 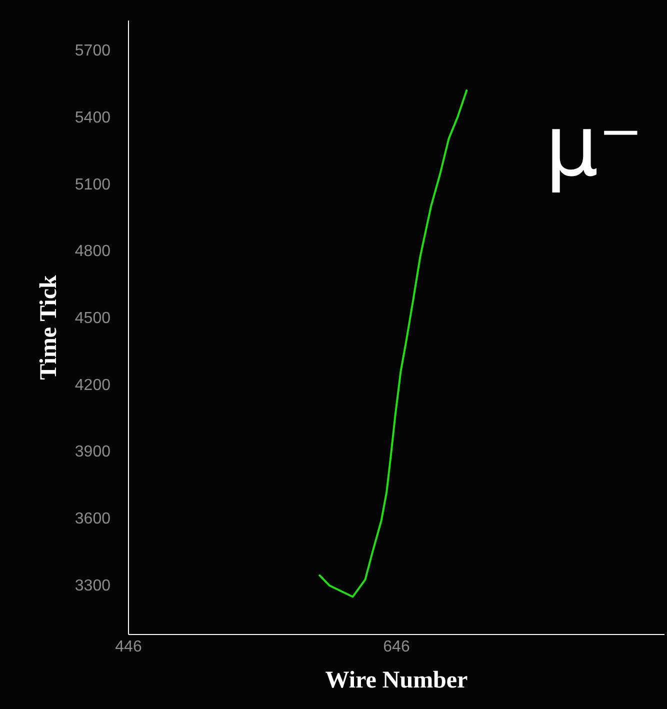 What do you see at coordinates (92, 185) in the screenshot?
I see `y-tick-label: 5100` at bounding box center [92, 185].